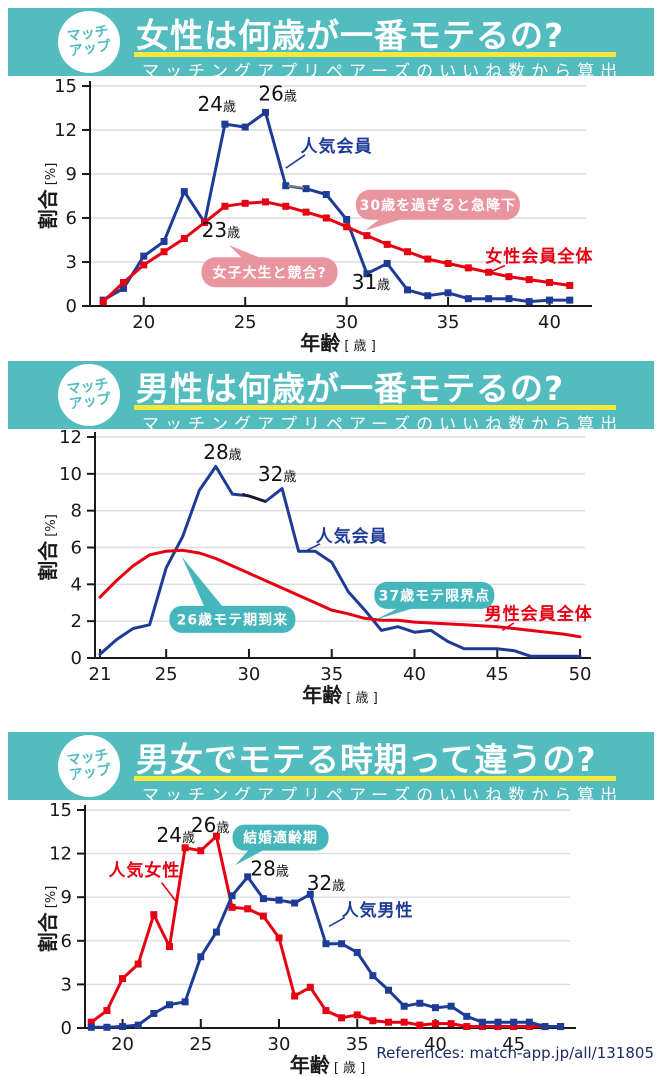 The width and height of the screenshot is (662, 1077). Describe the element at coordinates (378, 910) in the screenshot. I see `series-label: 人気男性` at that location.